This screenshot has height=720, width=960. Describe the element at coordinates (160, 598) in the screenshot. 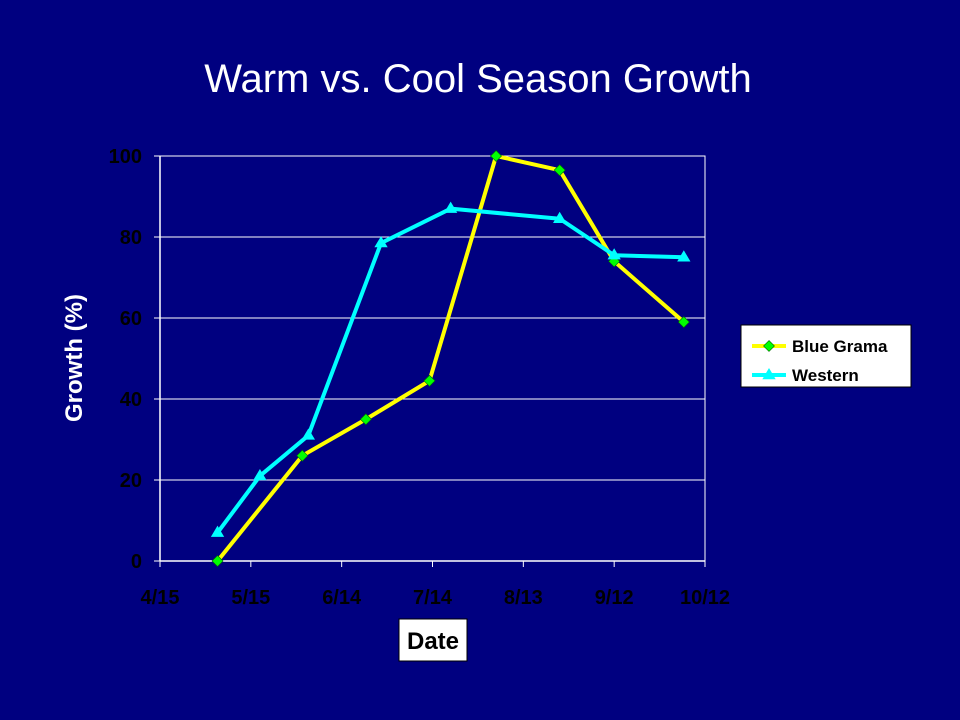

I see `x-tick-label: 4/15` at that location.